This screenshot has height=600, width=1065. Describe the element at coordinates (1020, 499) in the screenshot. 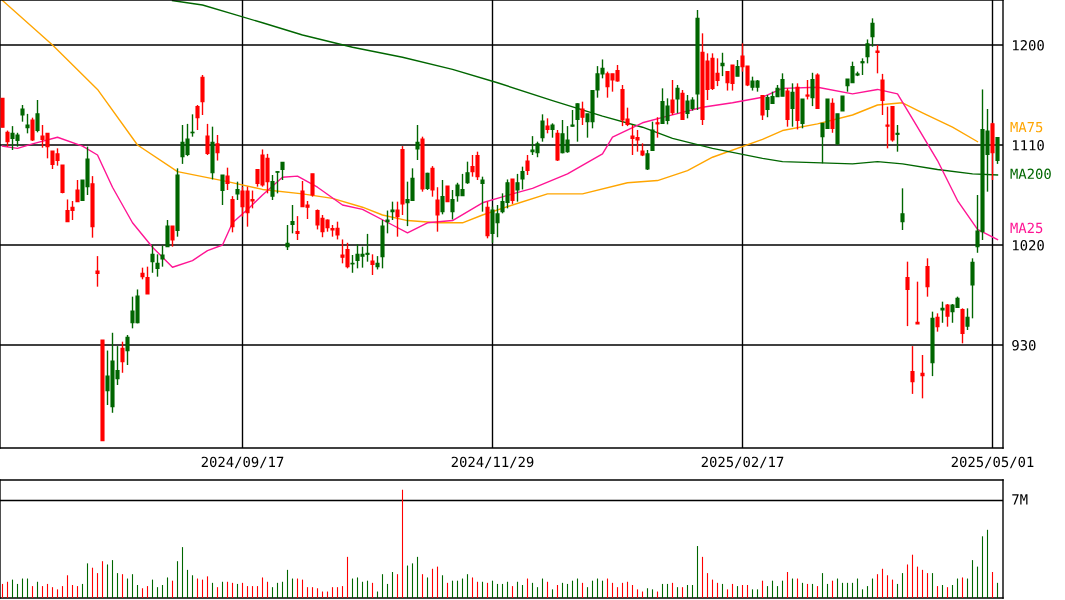

I see `ref-line-label: 7M` at that location.